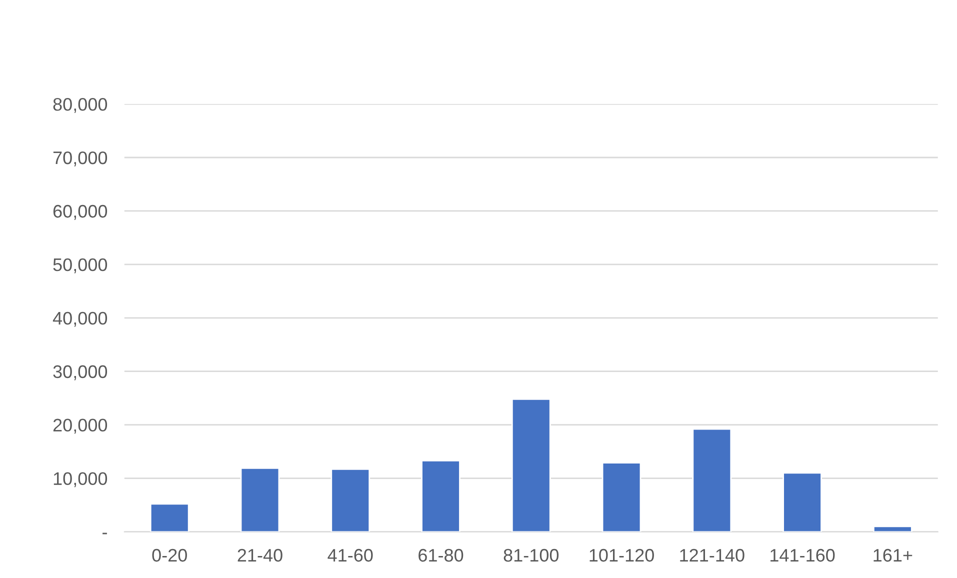  What do you see at coordinates (712, 555) in the screenshot?
I see `x-tick-label: 121-140` at bounding box center [712, 555].